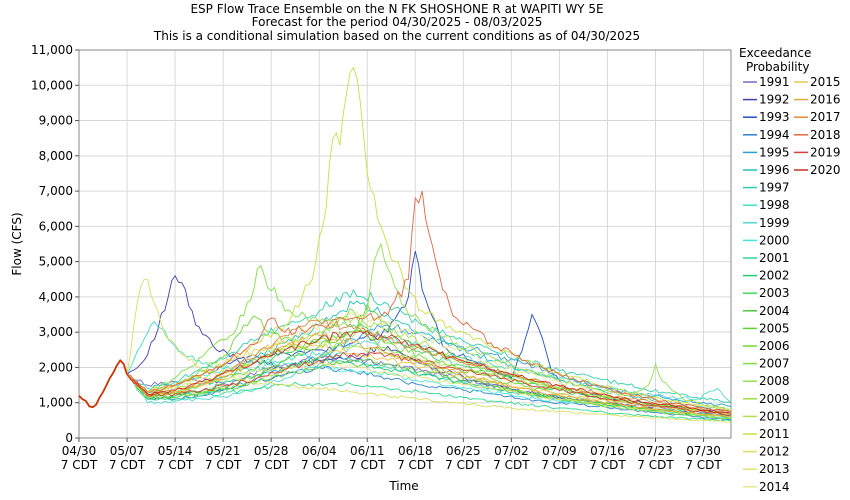 This screenshot has height=500, width=850. What do you see at coordinates (774, 100) in the screenshot?
I see `legend-label-1992: 1992` at bounding box center [774, 100].